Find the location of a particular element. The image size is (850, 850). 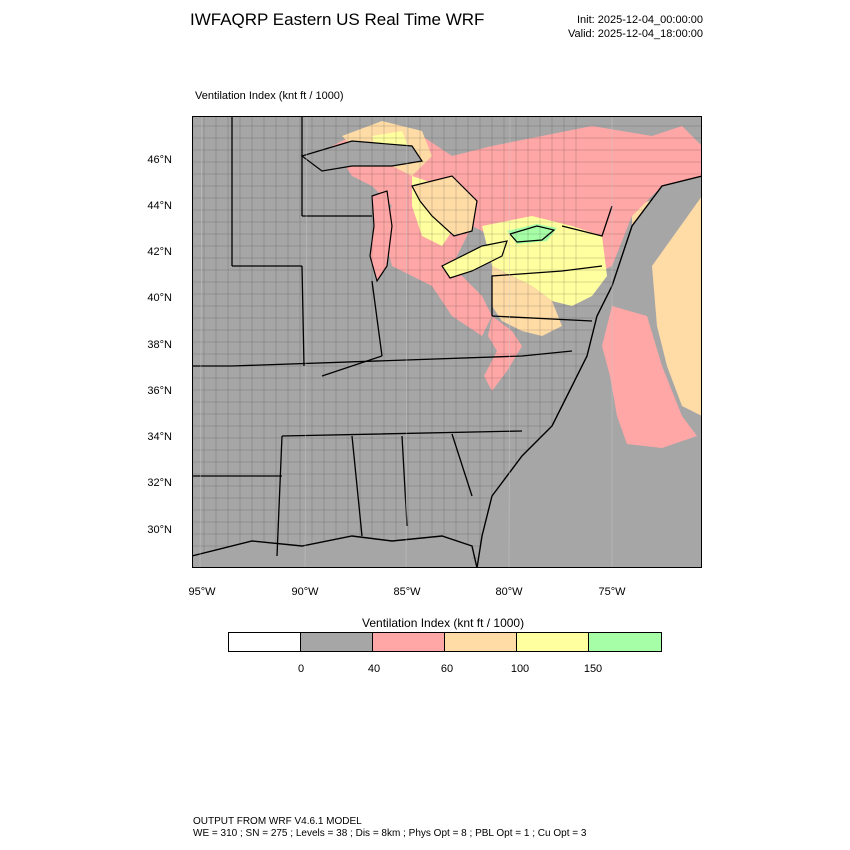

appalachian-pink-strip is located at coordinates (503, 353).